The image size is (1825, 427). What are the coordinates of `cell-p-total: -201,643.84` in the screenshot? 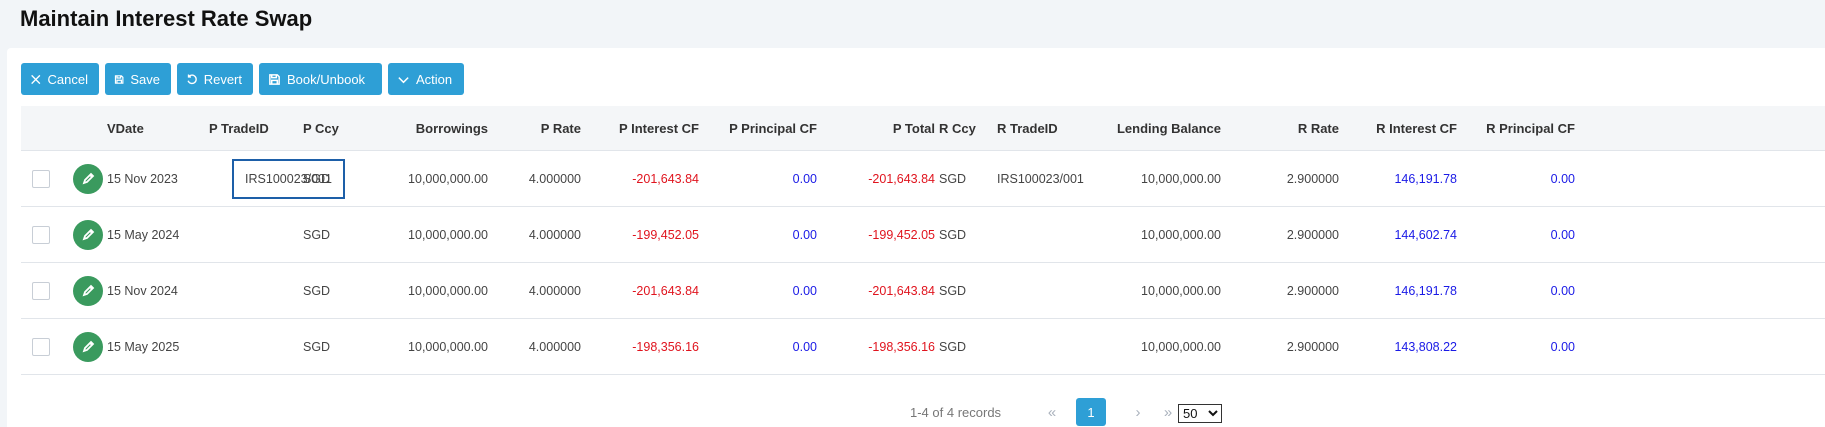 It's located at (901, 178).